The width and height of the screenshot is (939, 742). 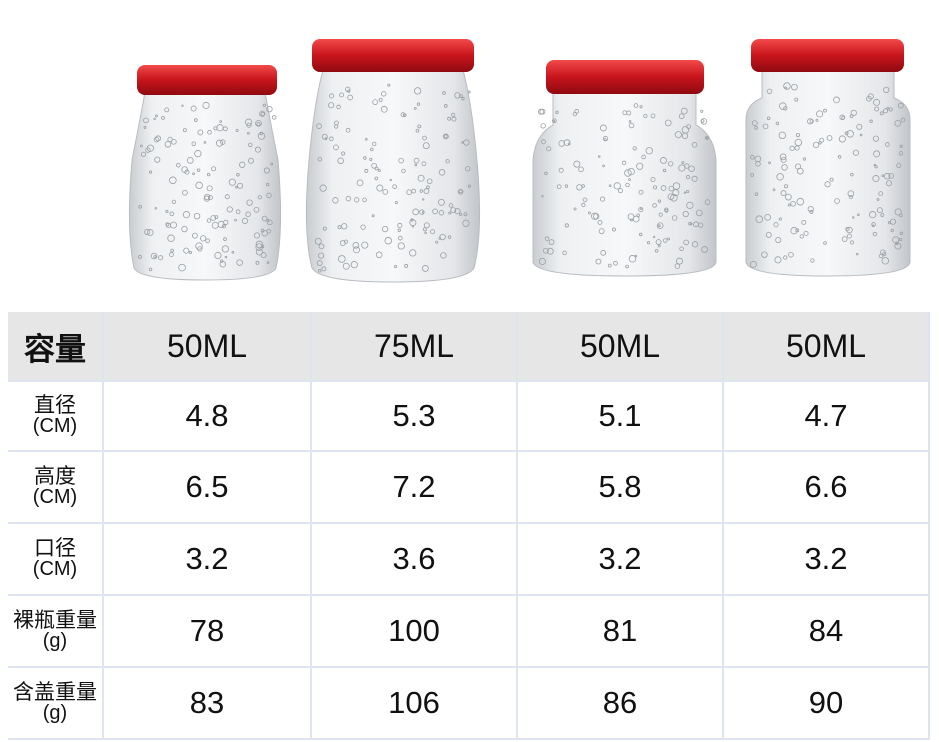 What do you see at coordinates (208, 704) in the screenshot?
I see `value-cell: 83` at bounding box center [208, 704].